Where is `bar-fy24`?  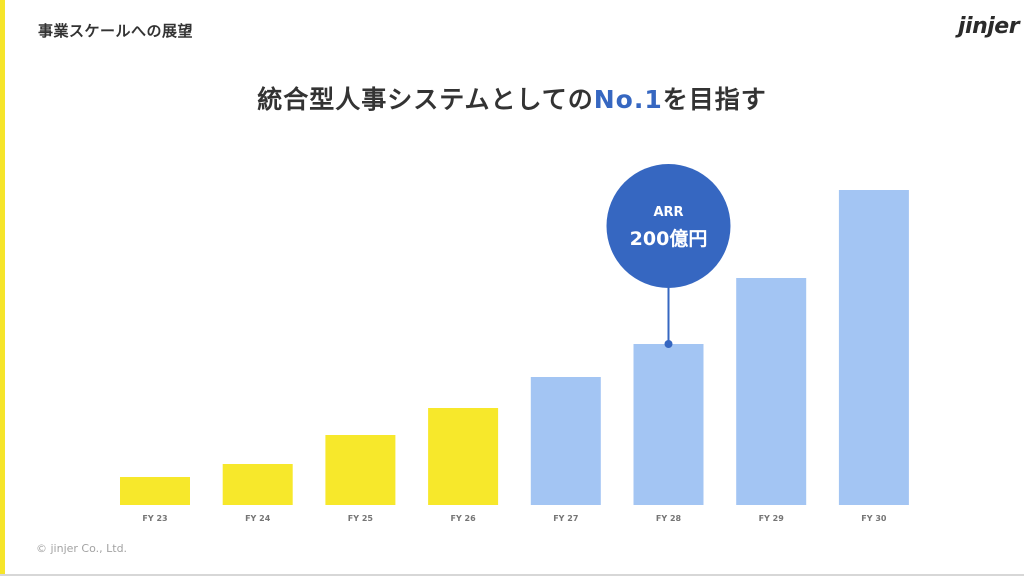
bar-fy24 is located at coordinates (257, 484).